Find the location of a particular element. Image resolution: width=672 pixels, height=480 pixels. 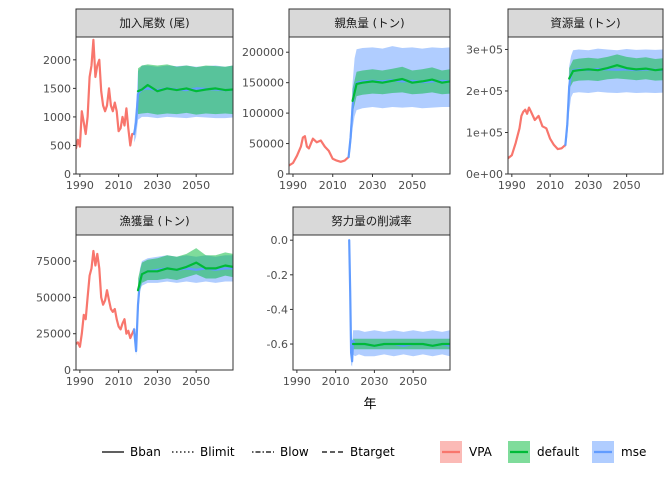

x-axis-title: 年 is located at coordinates (369, 404).